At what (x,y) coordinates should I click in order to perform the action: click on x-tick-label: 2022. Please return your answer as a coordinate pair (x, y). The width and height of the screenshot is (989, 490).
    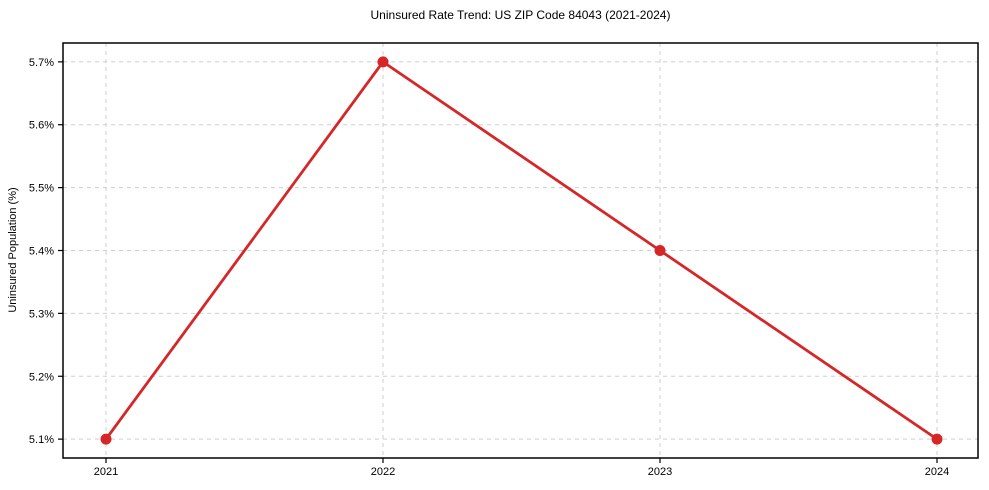
    Looking at the image, I should click on (383, 472).